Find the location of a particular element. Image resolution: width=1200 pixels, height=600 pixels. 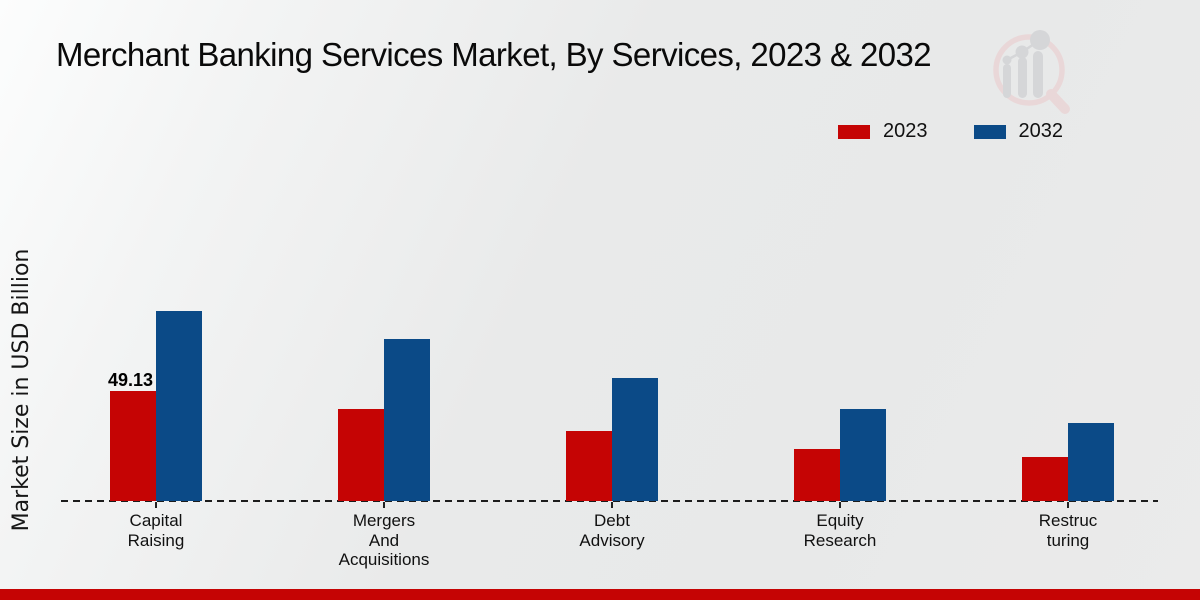

bar-2032-restructuring is located at coordinates (1091, 462).